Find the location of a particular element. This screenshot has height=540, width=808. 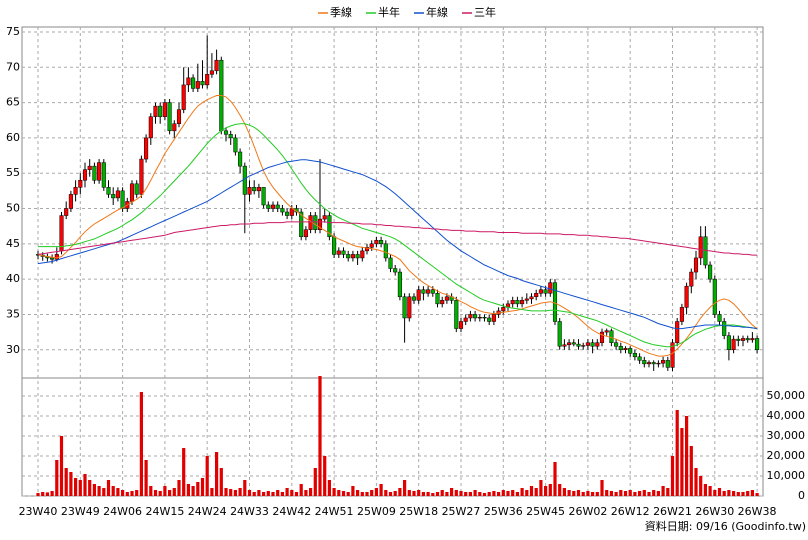

y-tick-label: 55 is located at coordinates (13, 172).